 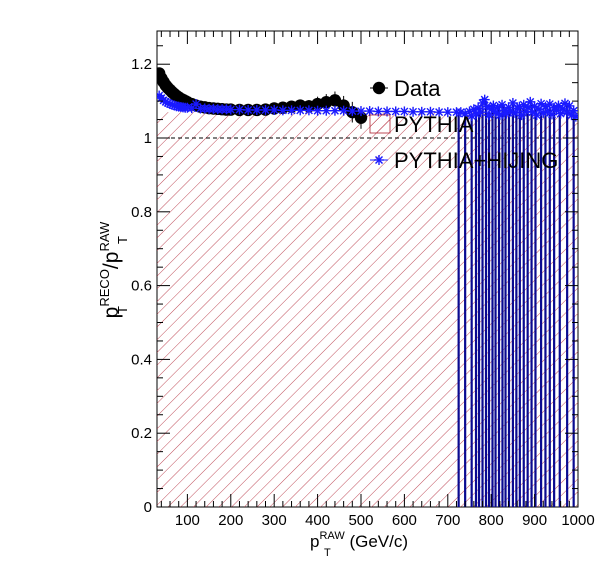 What do you see at coordinates (141, 286) in the screenshot?
I see `y-tick-label: 0.6` at bounding box center [141, 286].